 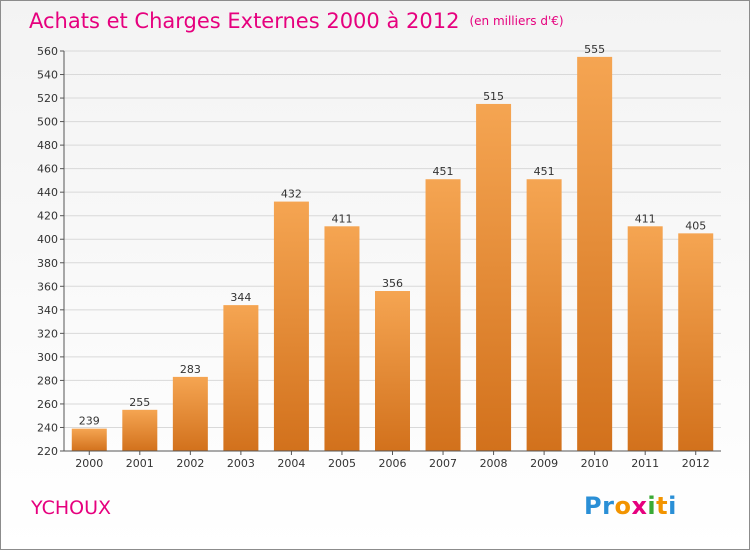 What do you see at coordinates (89, 463) in the screenshot?
I see `x-tick-label: 2000` at bounding box center [89, 463].